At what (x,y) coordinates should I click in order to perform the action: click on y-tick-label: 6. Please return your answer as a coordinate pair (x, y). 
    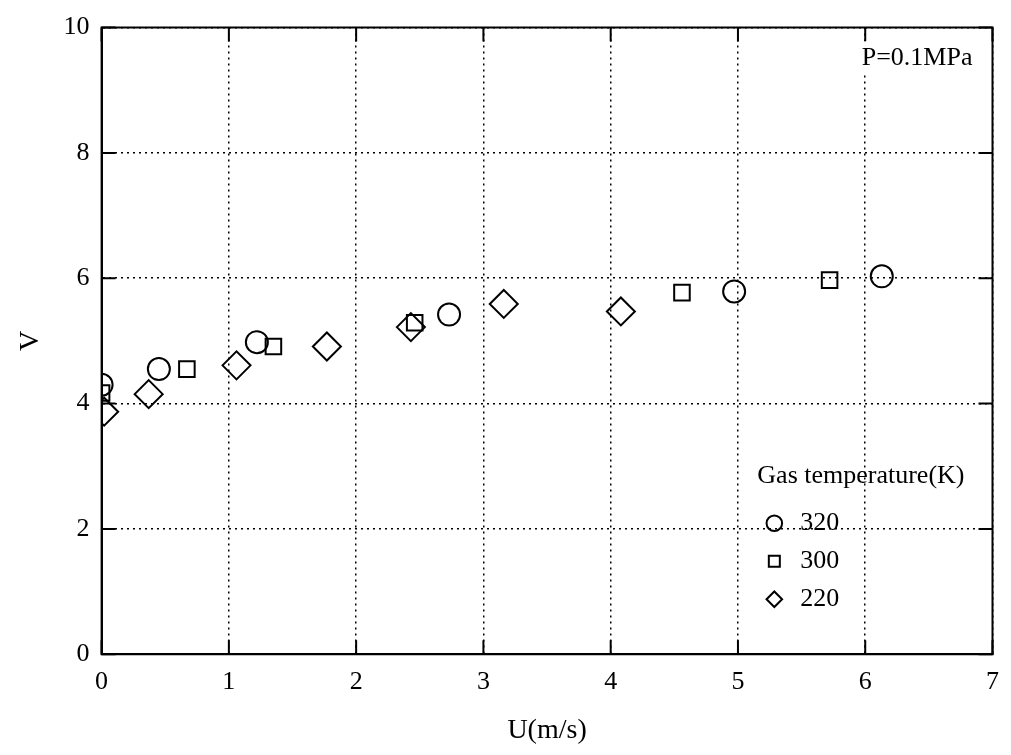
    Looking at the image, I should click on (83, 277).